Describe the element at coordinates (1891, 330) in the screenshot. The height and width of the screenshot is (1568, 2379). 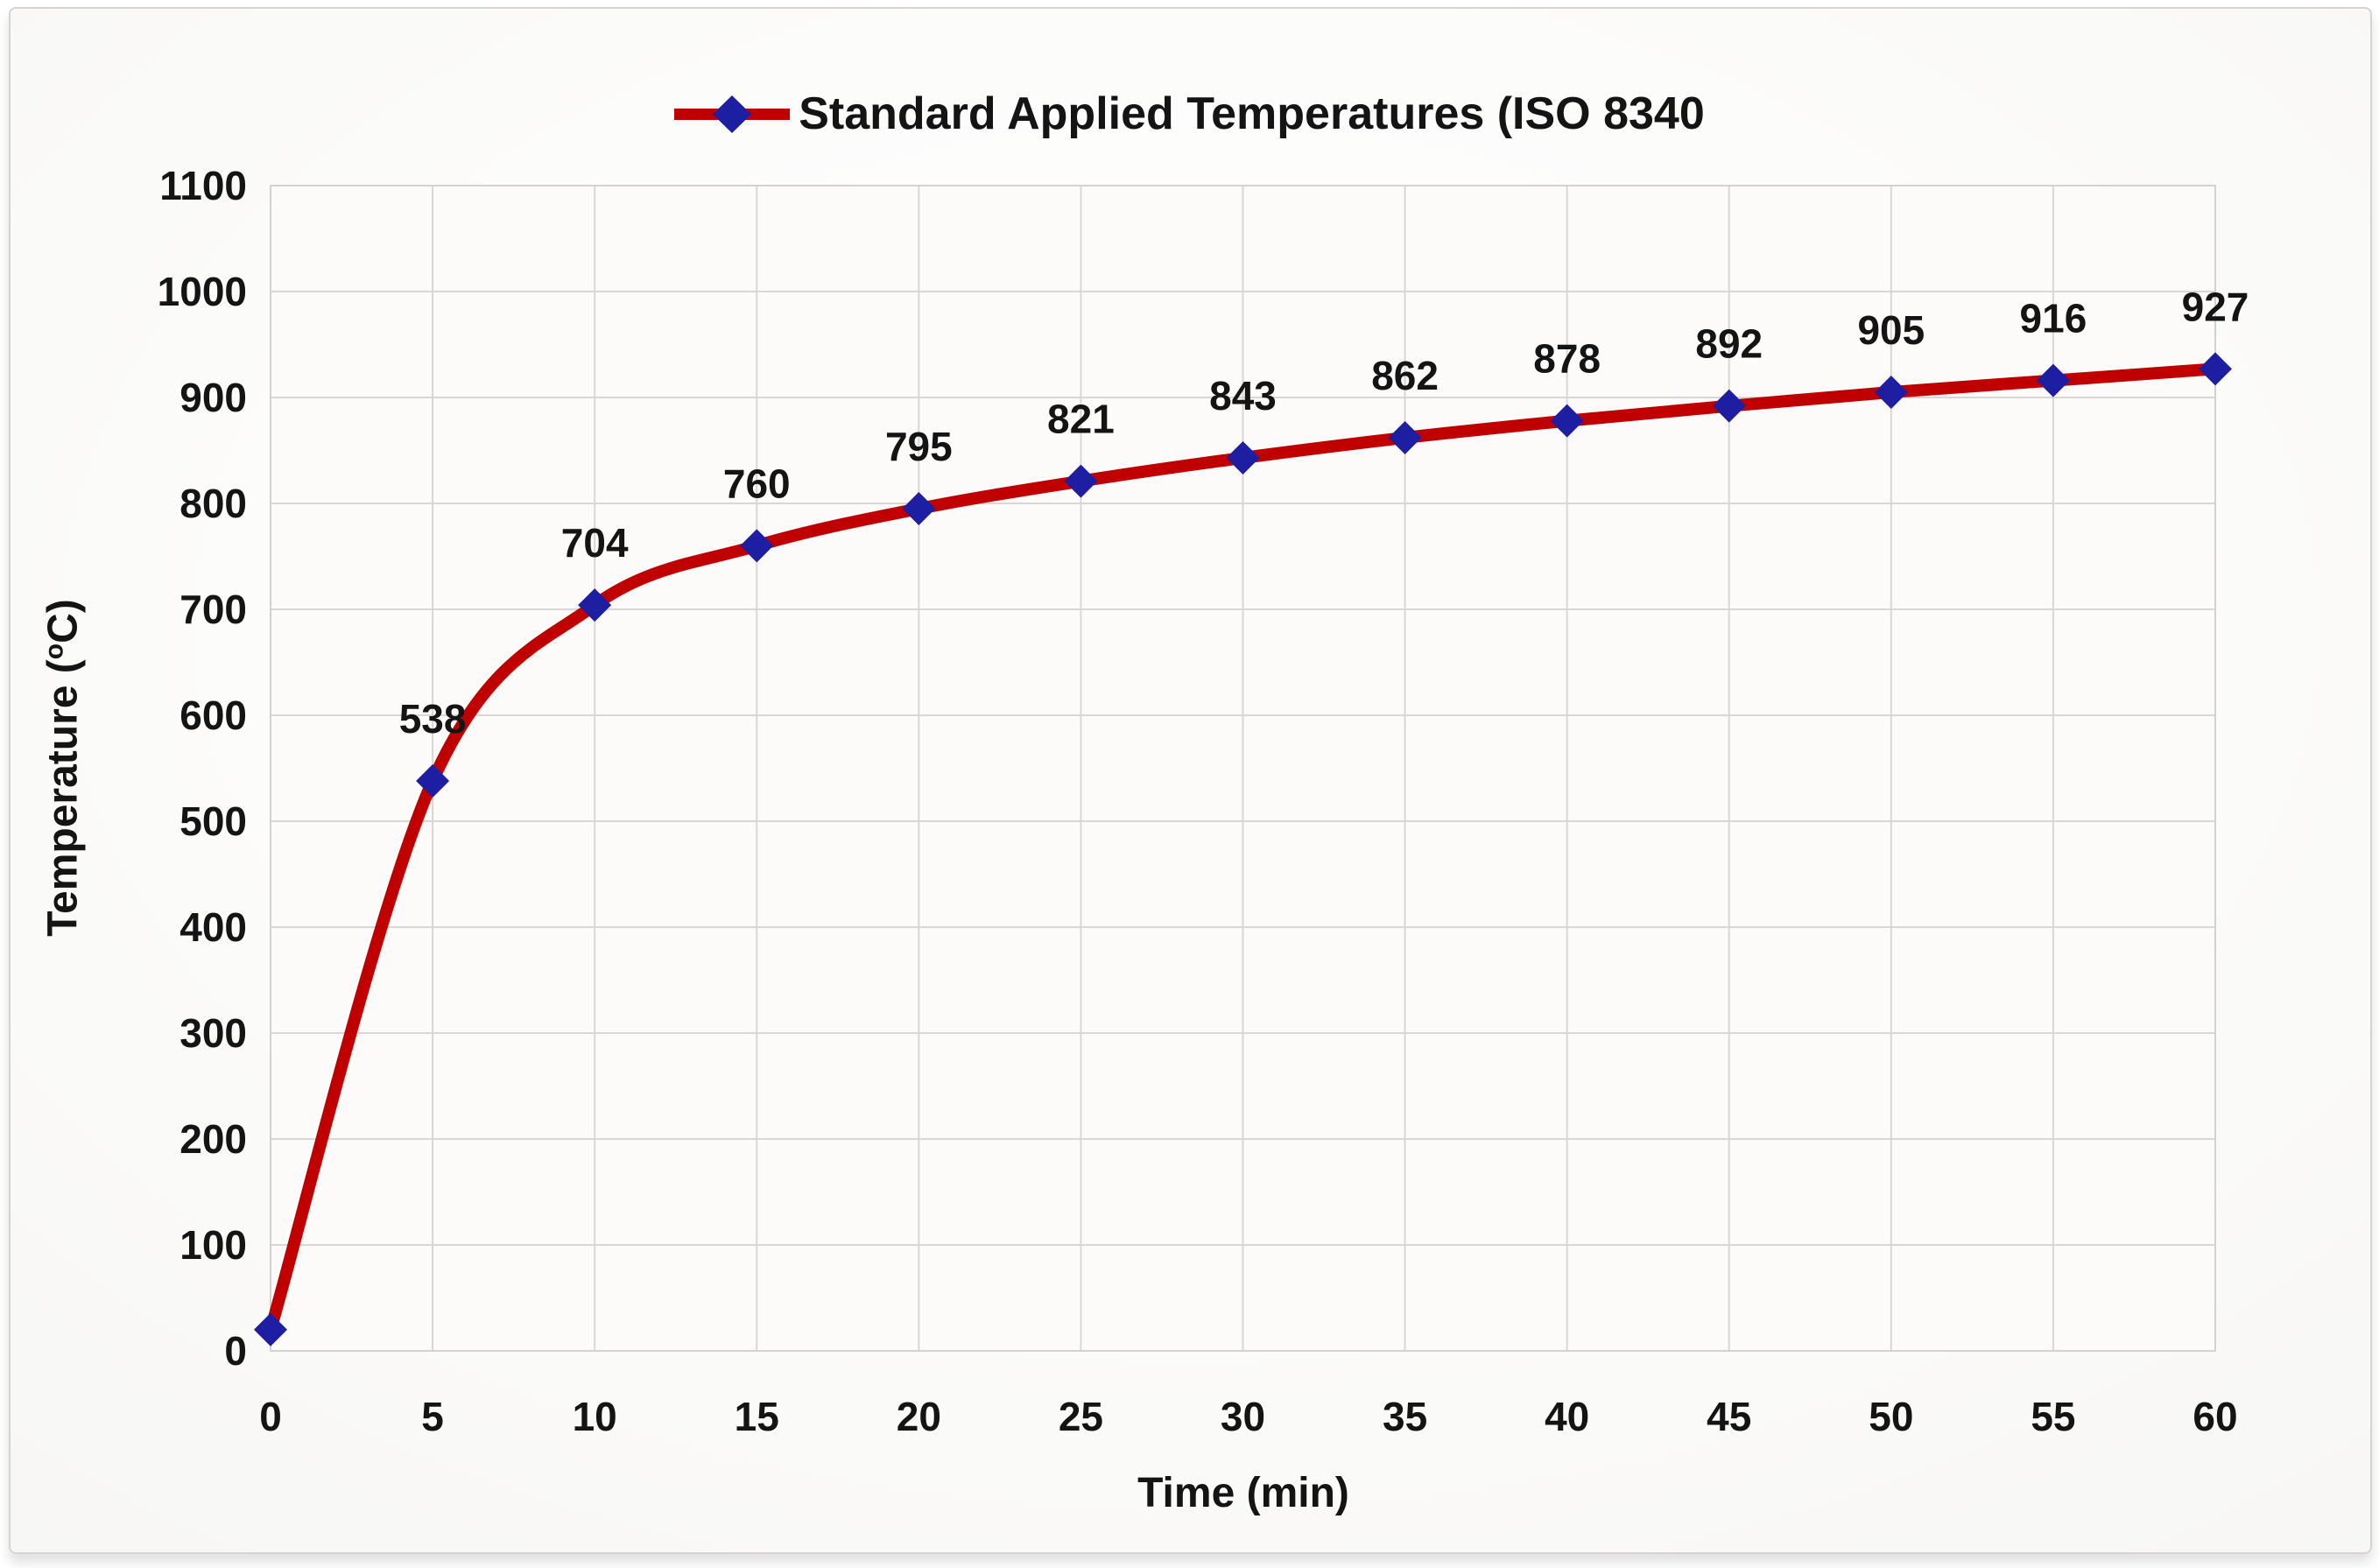
I see `point-label: 905` at that location.